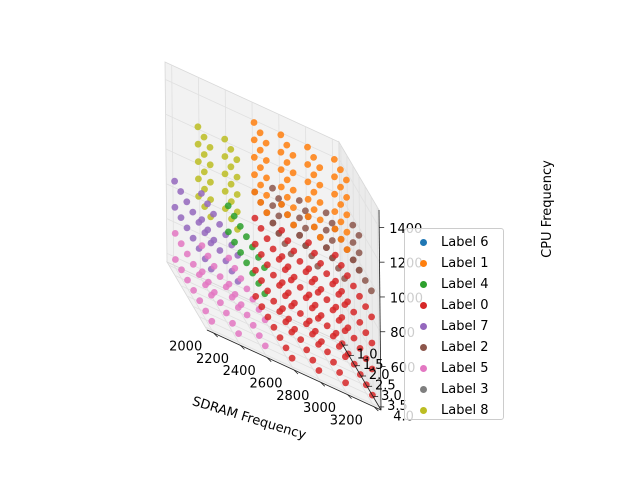 This screenshot has width=640, height=480. Describe the element at coordinates (379, 375) in the screenshot. I see `y-tick-label: 2.0` at that location.